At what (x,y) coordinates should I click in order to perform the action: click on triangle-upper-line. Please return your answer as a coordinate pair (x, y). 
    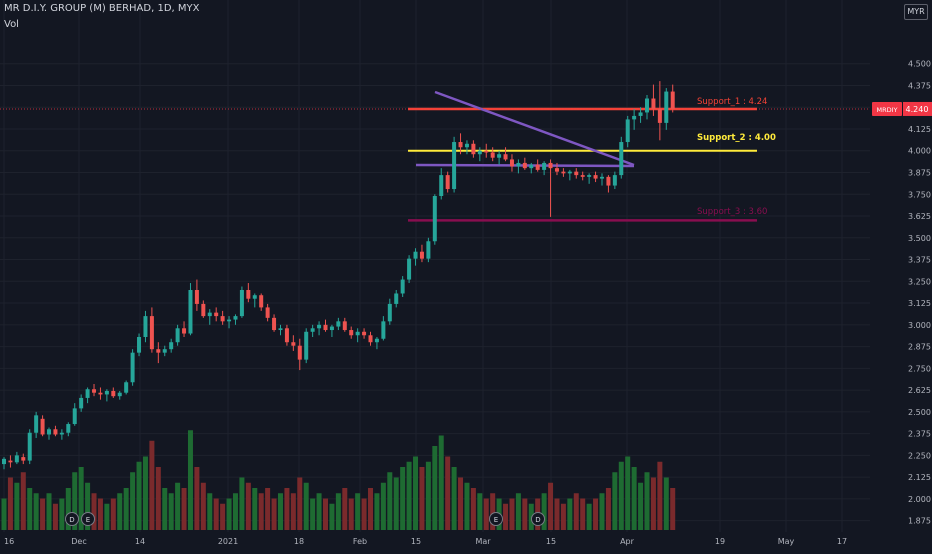
    Looking at the image, I should click on (534, 128).